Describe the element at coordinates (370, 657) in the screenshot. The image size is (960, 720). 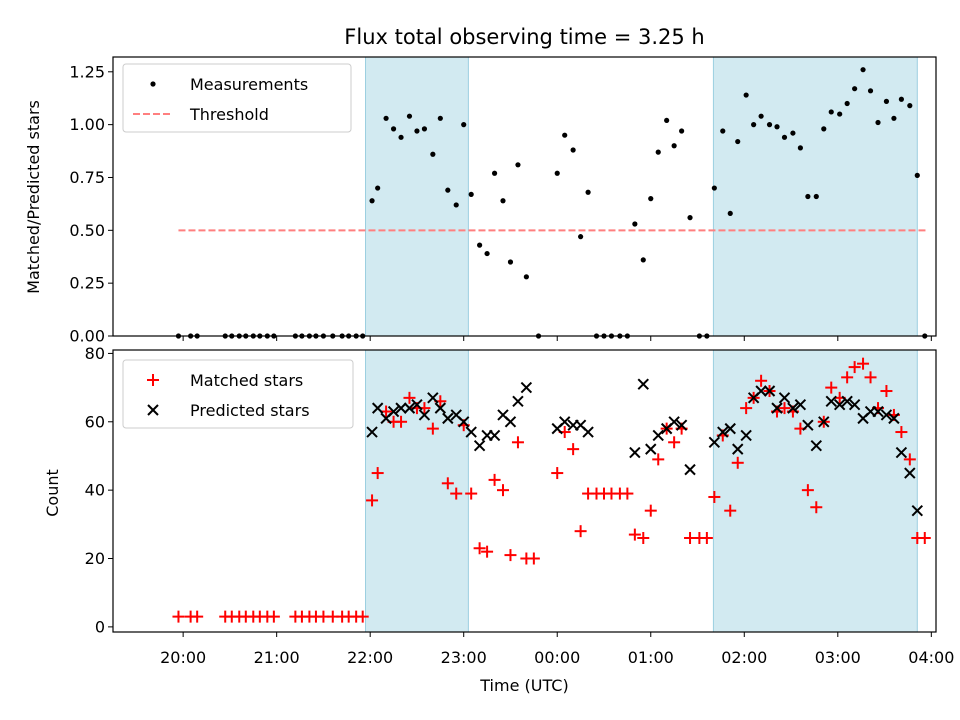
I see `x-tick-label: 22:00` at that location.